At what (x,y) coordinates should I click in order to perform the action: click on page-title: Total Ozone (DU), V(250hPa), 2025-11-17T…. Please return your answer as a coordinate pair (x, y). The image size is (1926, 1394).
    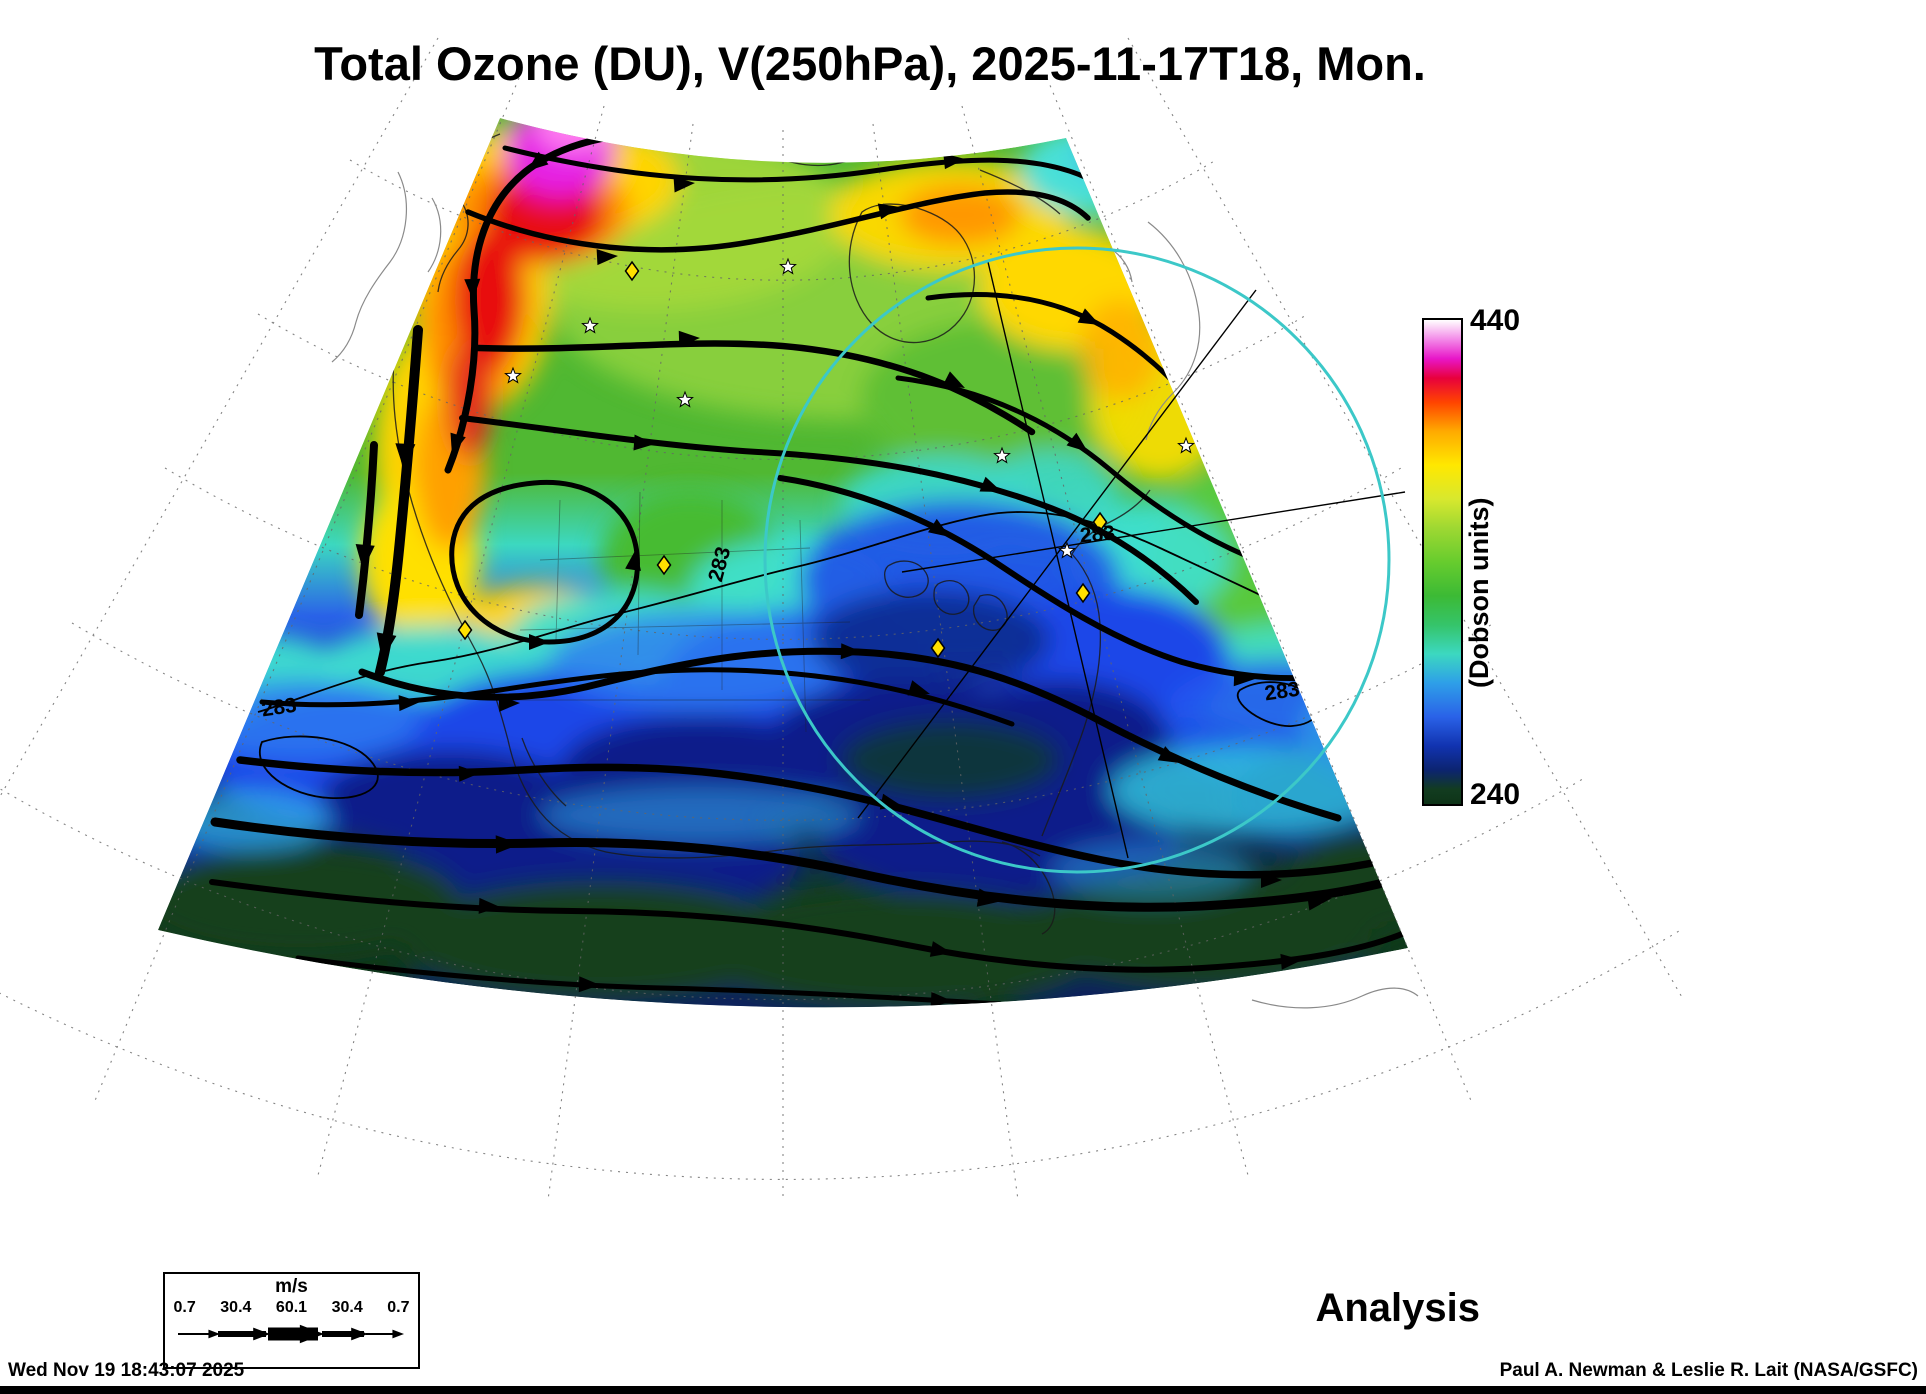
    Looking at the image, I should click on (870, 63).